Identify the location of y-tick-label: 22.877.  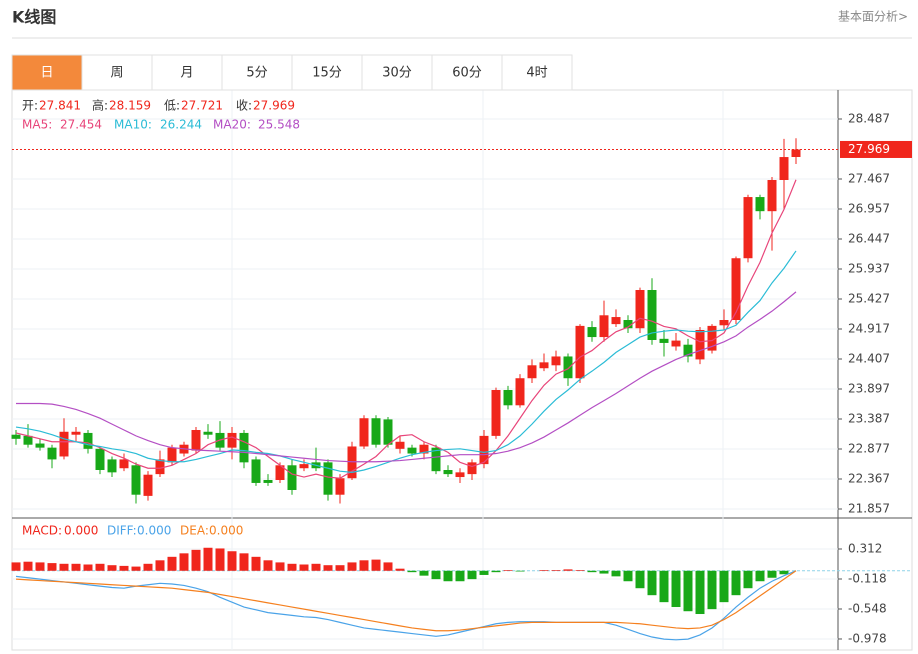
(869, 449).